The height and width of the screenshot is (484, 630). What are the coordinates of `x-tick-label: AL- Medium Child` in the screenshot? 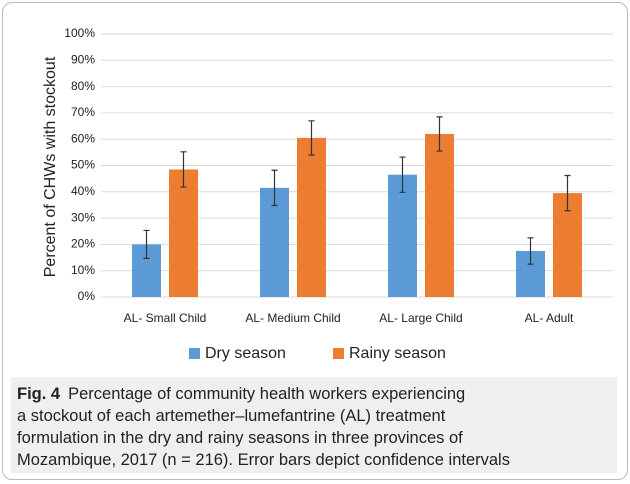 It's located at (292, 318).